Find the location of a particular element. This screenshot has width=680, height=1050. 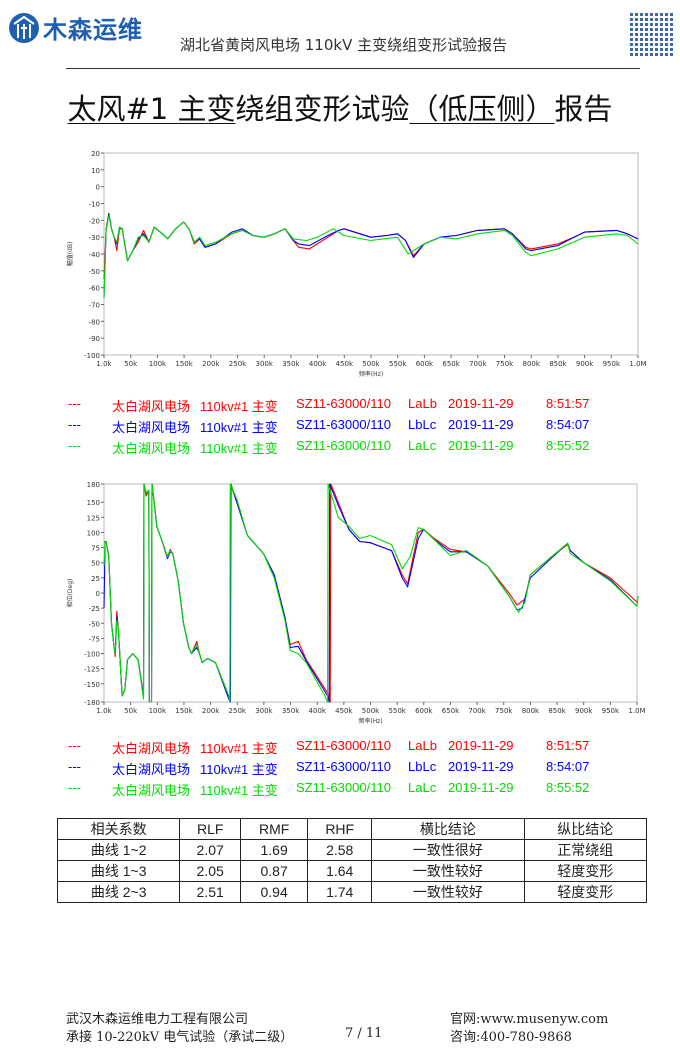

column-header: 横比结论 is located at coordinates (448, 829).